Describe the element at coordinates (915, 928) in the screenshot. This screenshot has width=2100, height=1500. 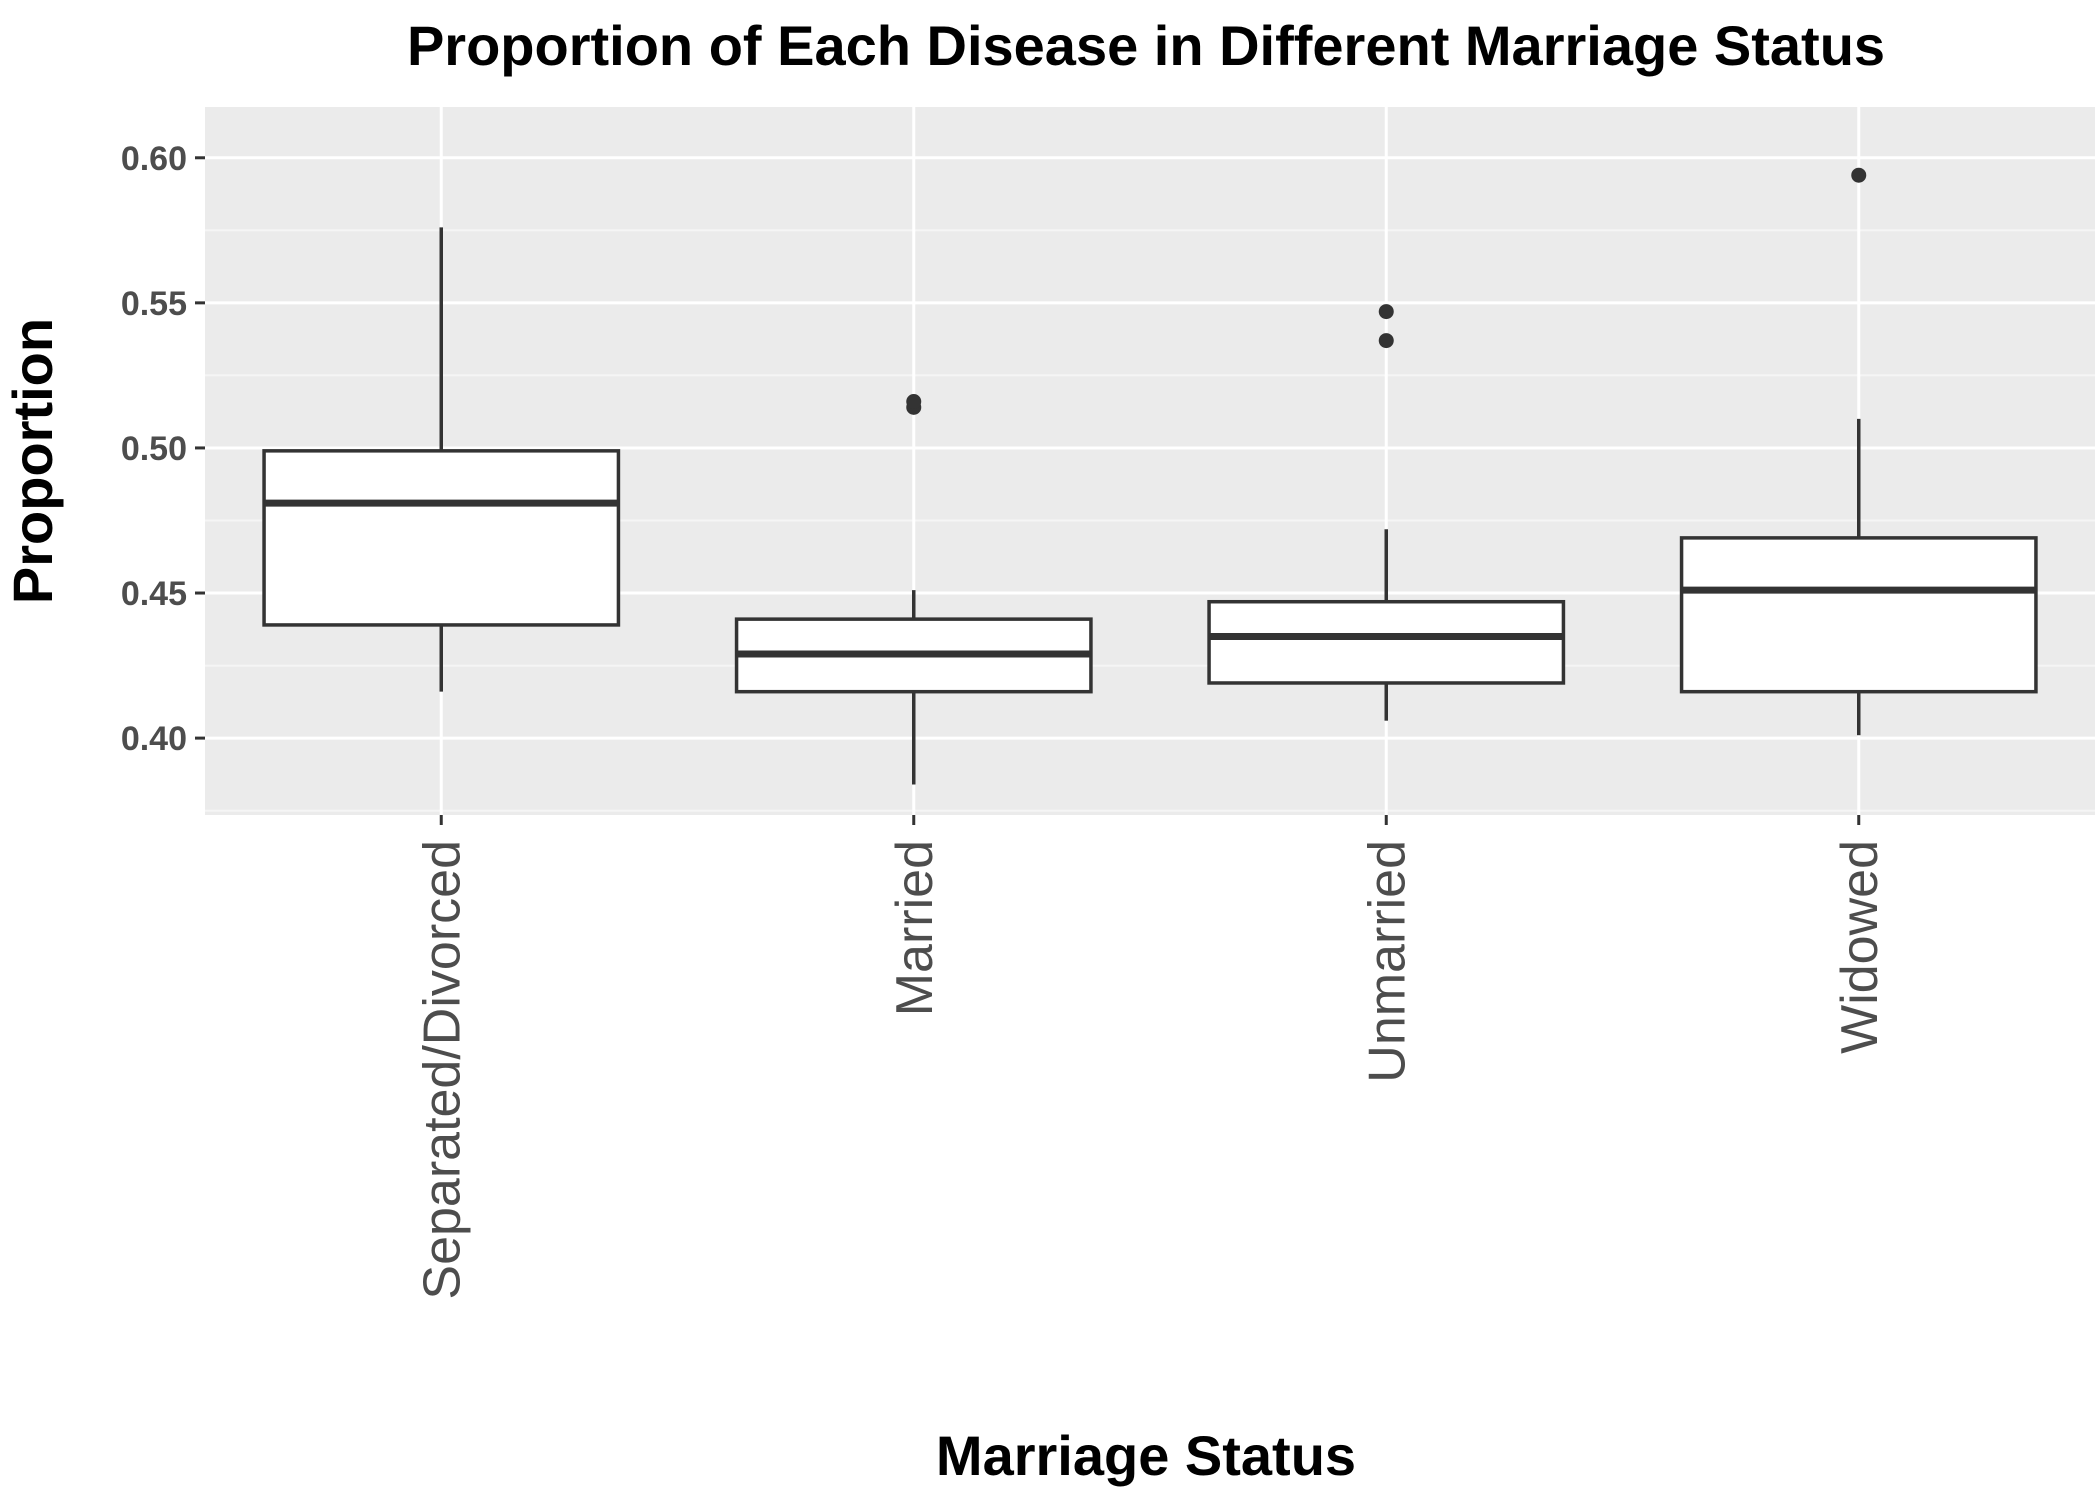
I see `x-tick-label: Married` at that location.